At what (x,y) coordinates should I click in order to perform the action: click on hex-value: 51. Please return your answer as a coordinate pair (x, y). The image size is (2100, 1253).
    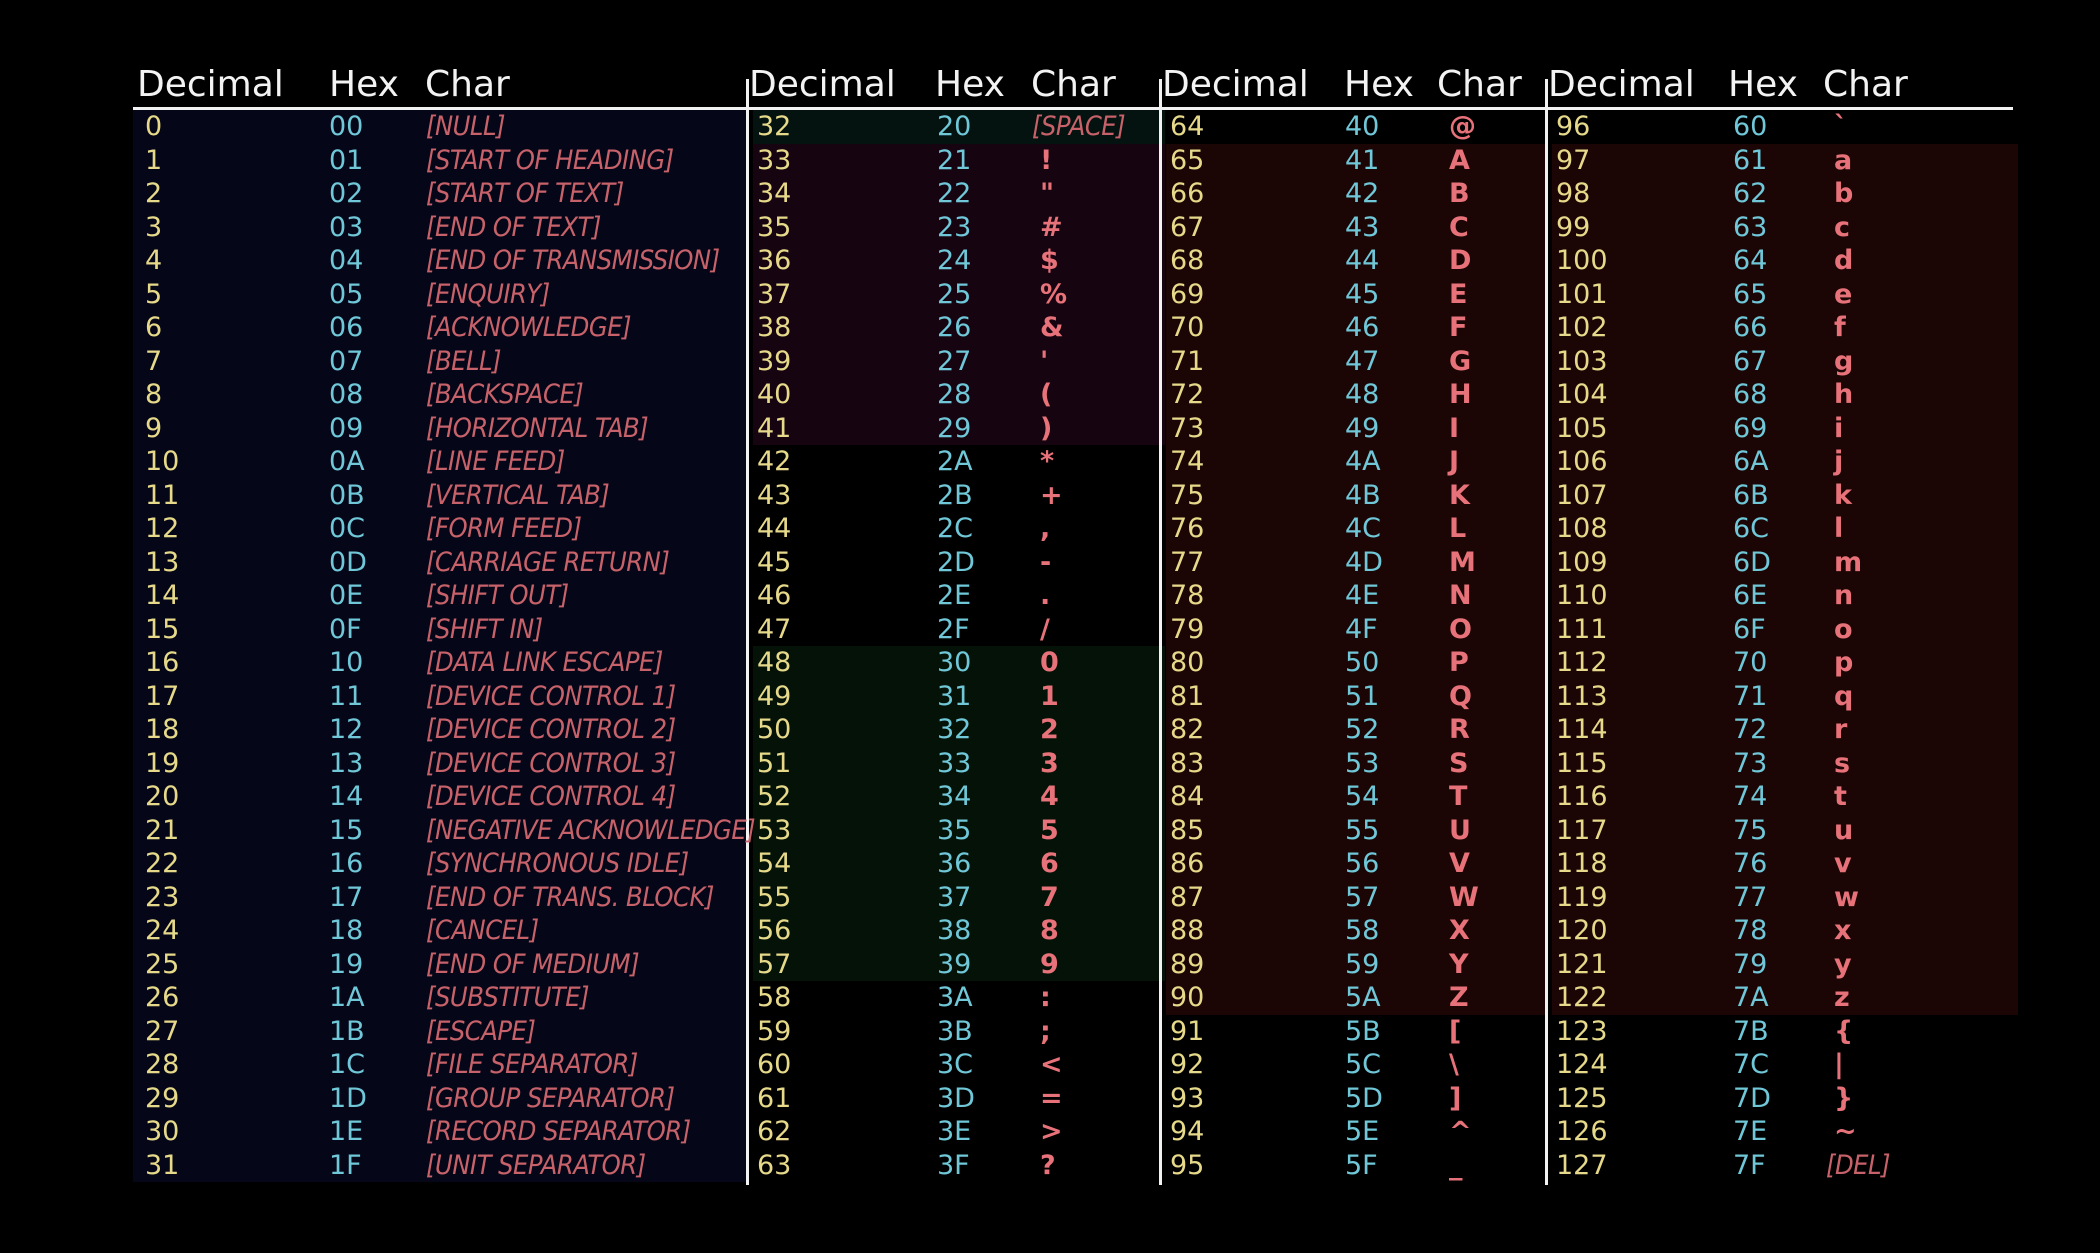
    Looking at the image, I should click on (1362, 696).